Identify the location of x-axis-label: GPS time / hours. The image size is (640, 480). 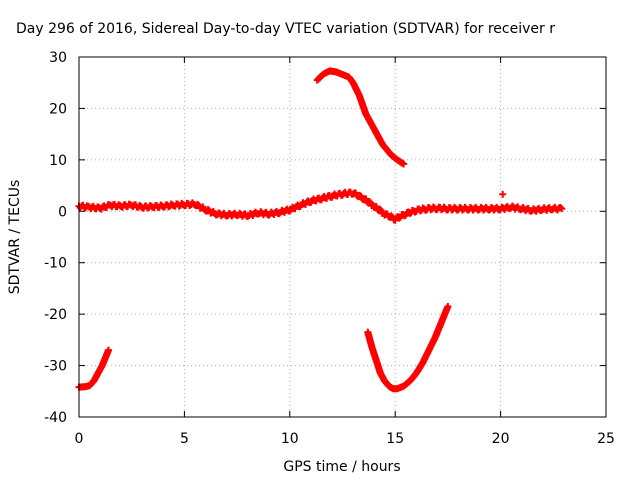
(341, 467).